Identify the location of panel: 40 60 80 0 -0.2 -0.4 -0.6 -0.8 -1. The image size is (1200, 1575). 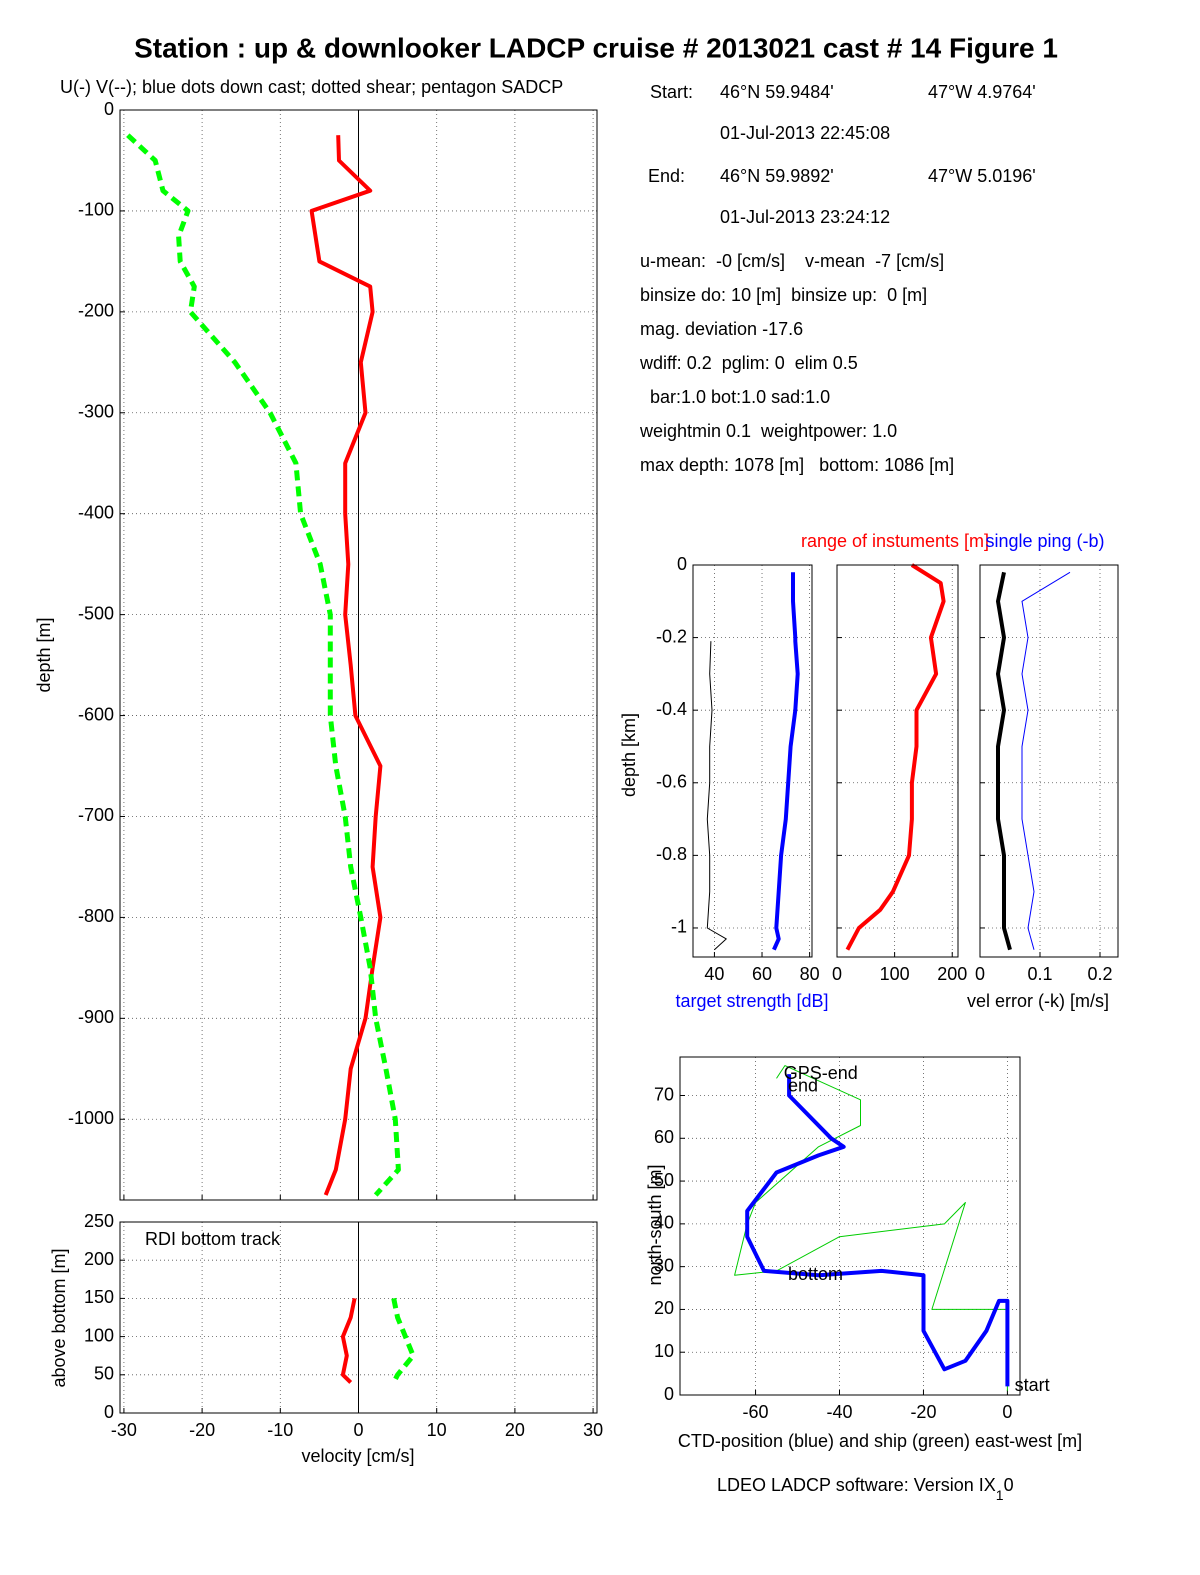
(738, 769).